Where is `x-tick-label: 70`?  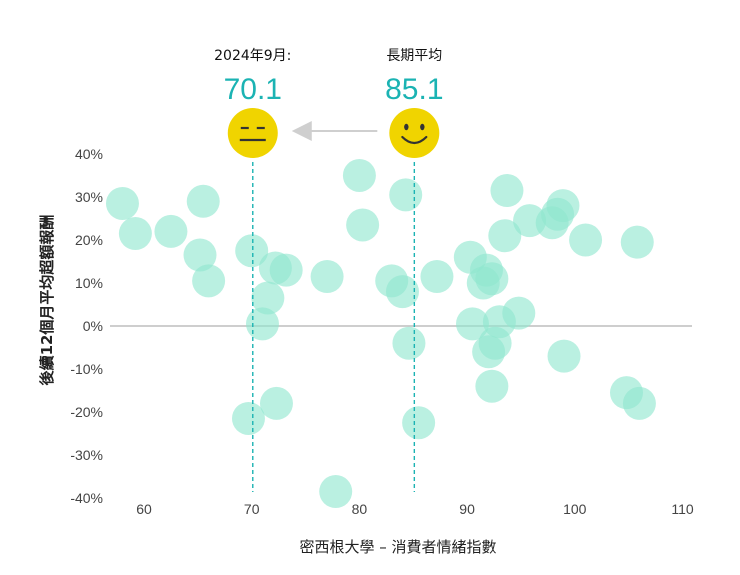 x-tick-label: 70 is located at coordinates (252, 509).